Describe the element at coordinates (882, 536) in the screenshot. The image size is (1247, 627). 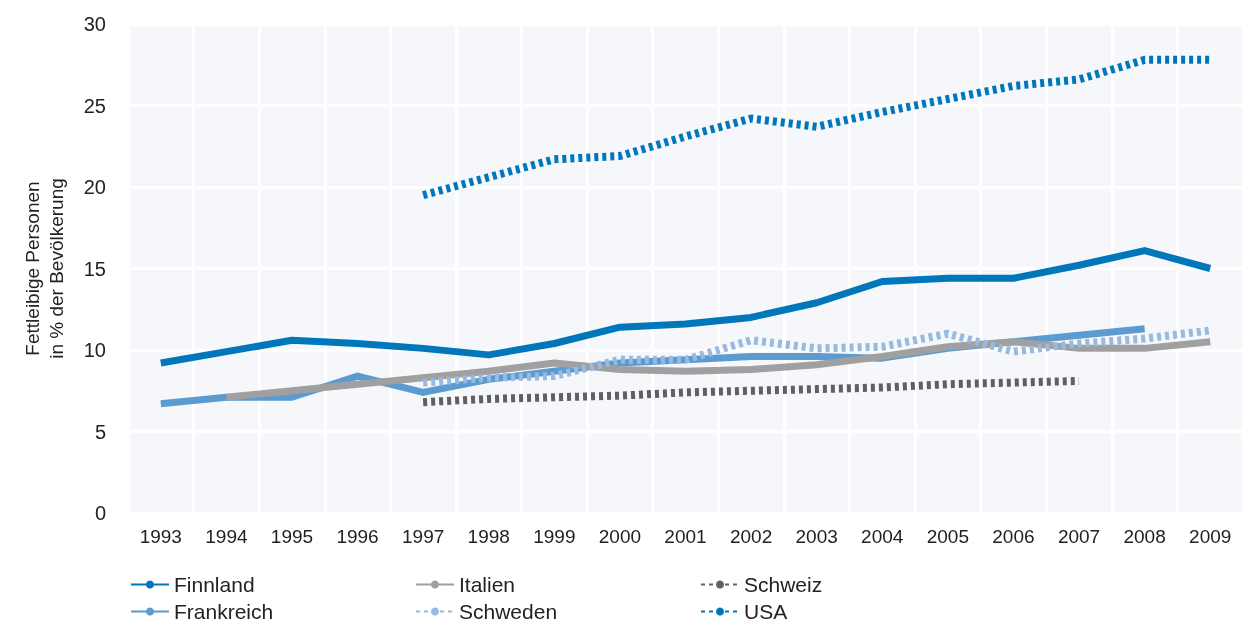
I see `x-tick-label: 2004` at that location.